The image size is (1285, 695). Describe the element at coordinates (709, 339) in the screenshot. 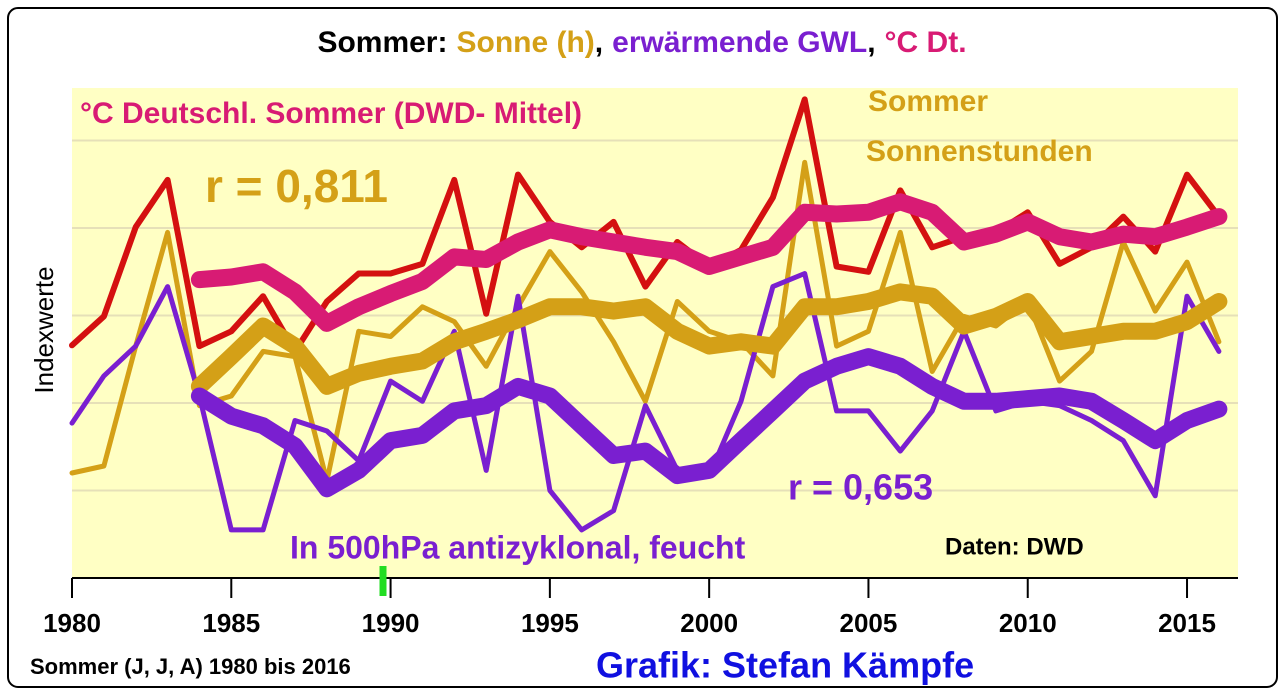

I see `series-line` at that location.